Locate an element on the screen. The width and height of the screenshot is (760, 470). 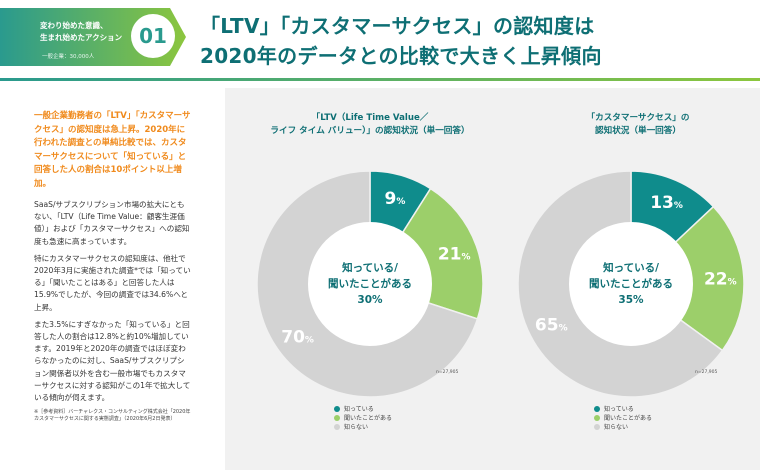
chart-1-legend: 知っている 聞いたことがある 知らない is located at coordinates (363, 417).